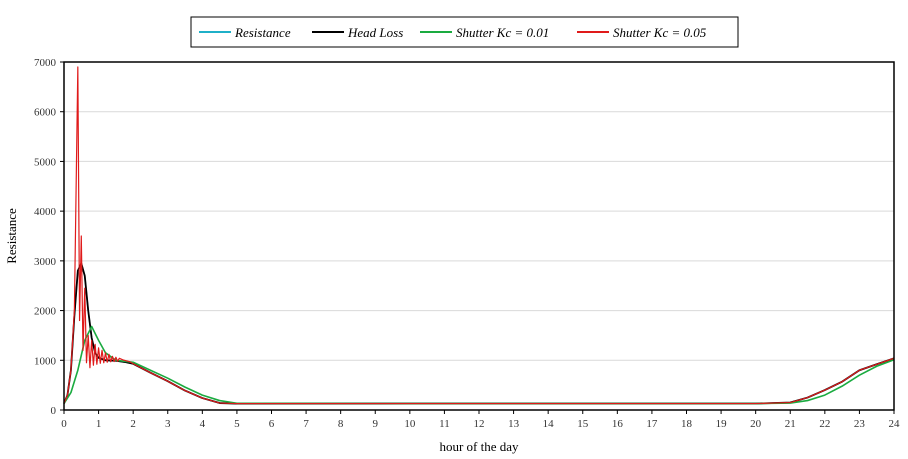  What do you see at coordinates (306, 424) in the screenshot?
I see `x-tick-label-7: 7` at bounding box center [306, 424].